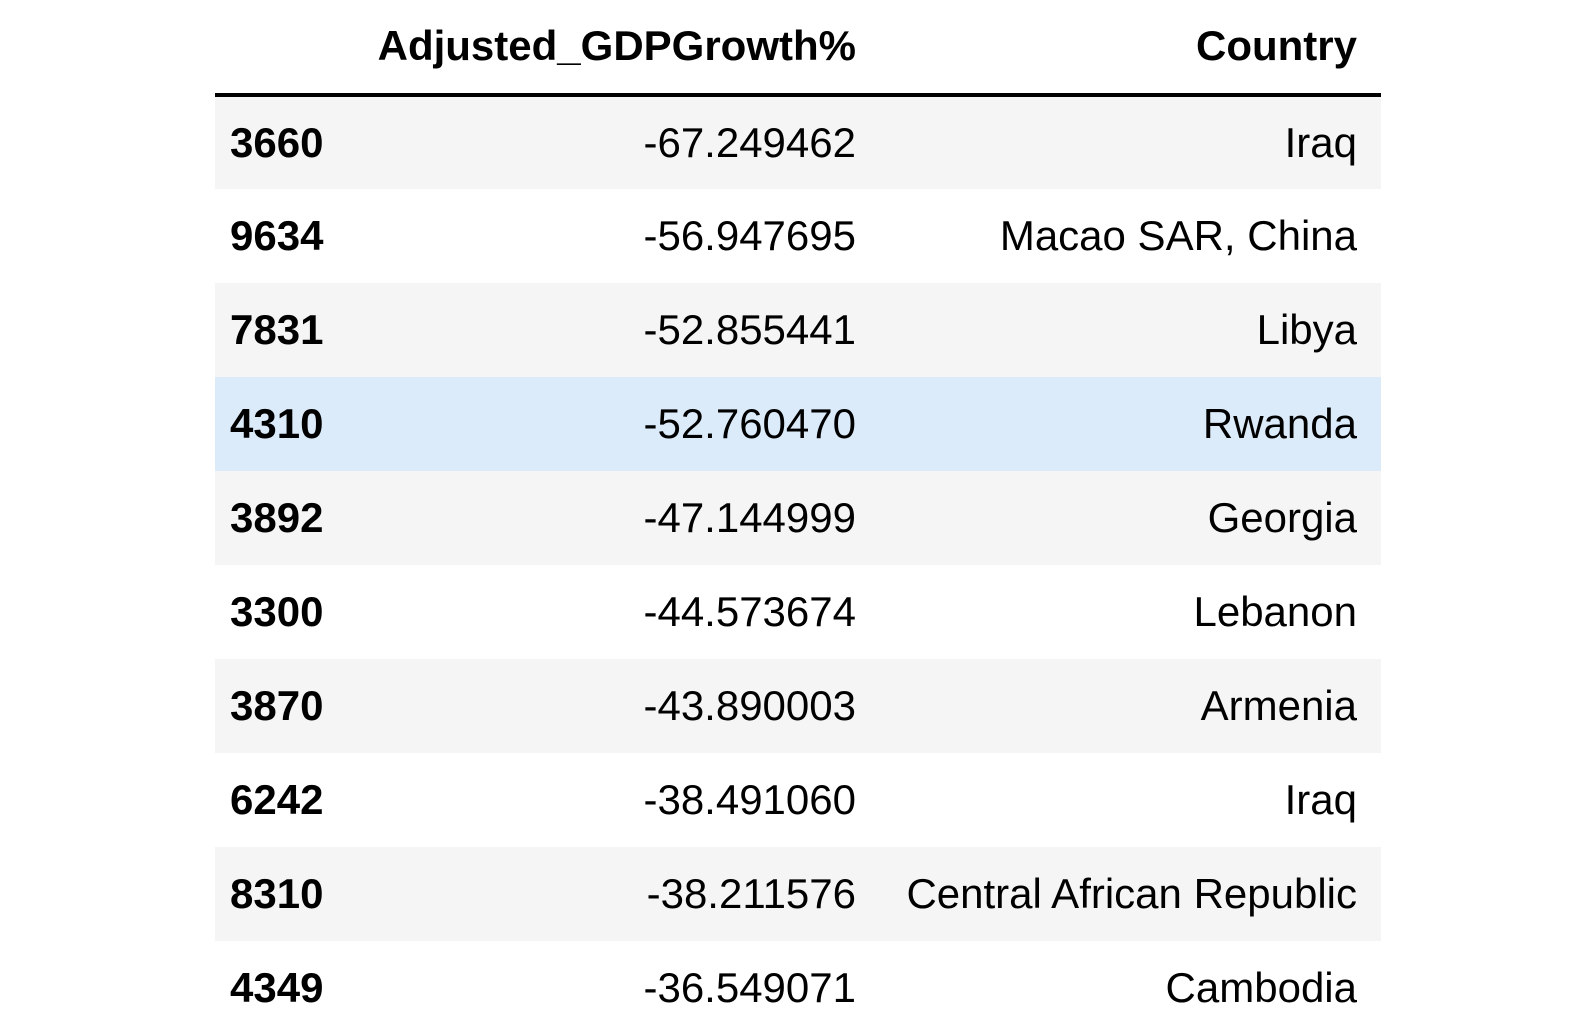 Image resolution: width=1571 pixels, height=1035 pixels. I want to click on table-row: 3300 -44.573674 Lebanon, so click(798, 612).